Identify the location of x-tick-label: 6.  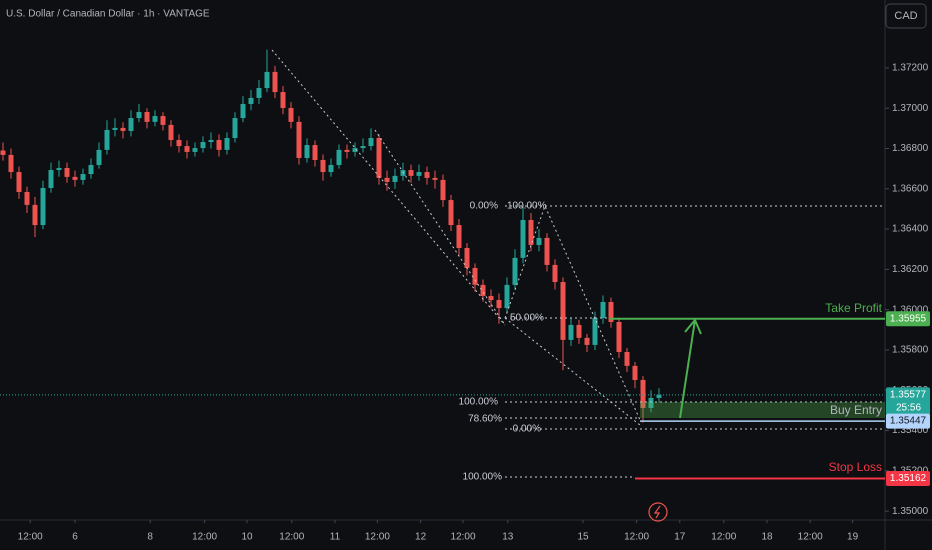
(75, 537).